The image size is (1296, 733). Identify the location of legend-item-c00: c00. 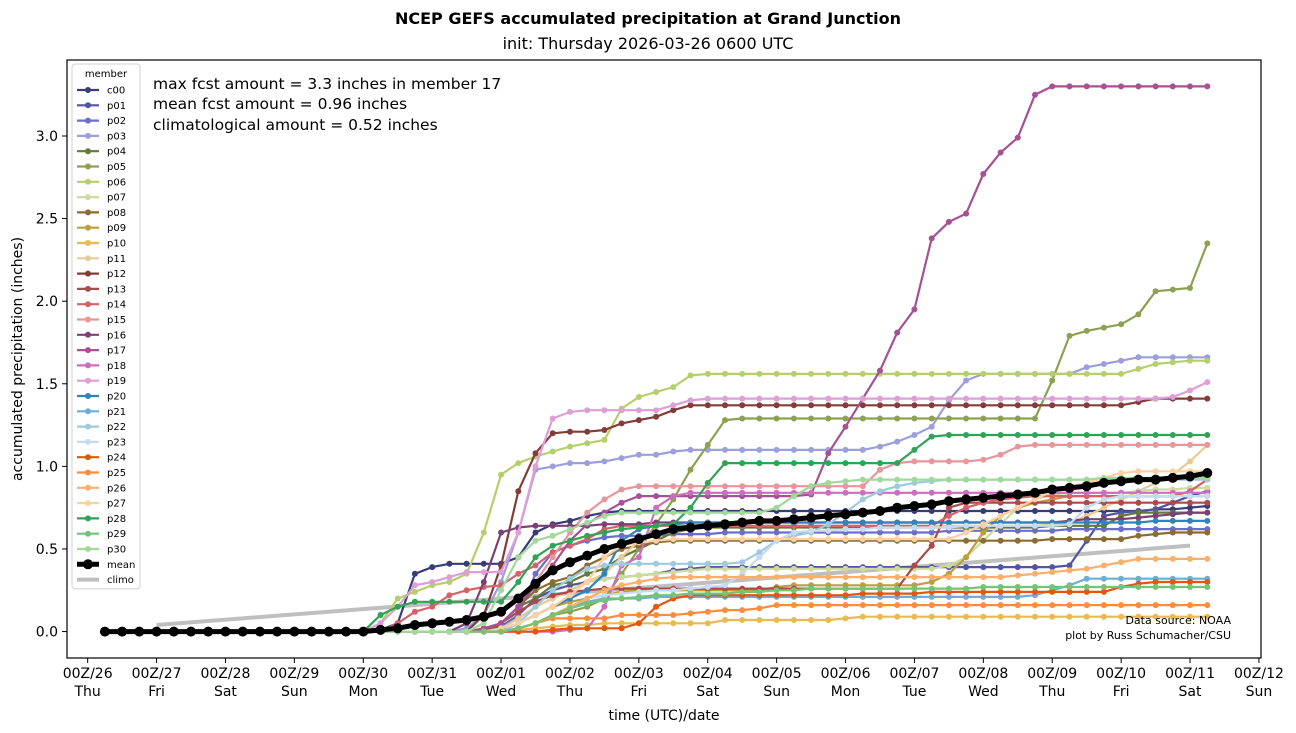
(101, 91).